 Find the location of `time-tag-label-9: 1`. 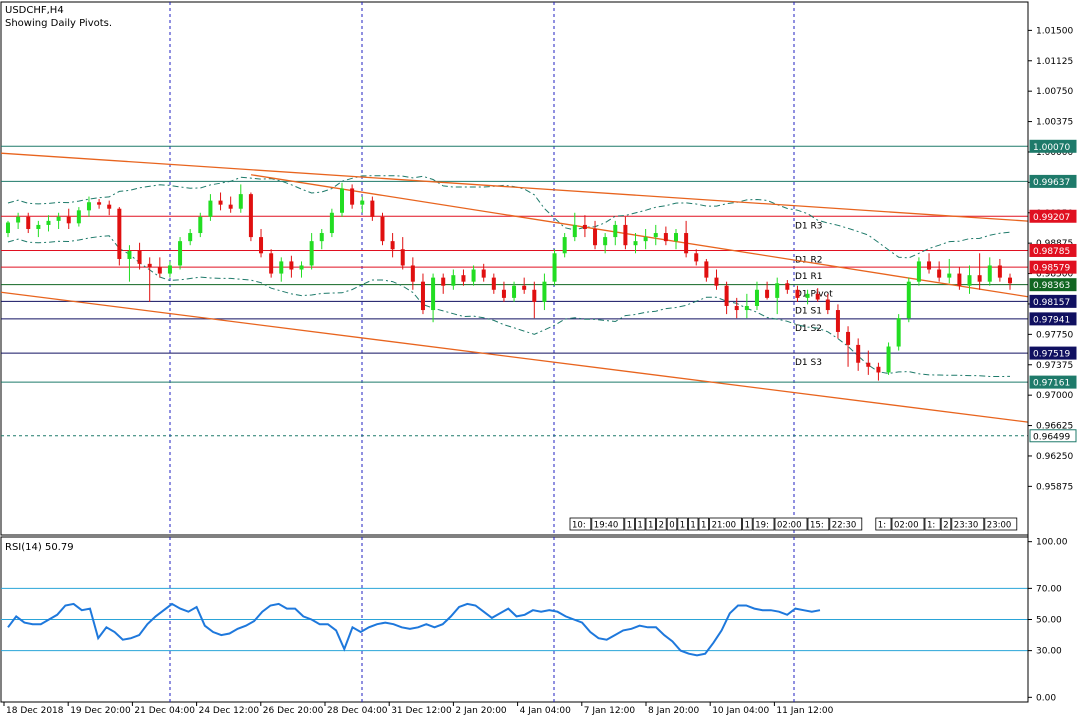

time-tag-label-9: 1 is located at coordinates (703, 526).